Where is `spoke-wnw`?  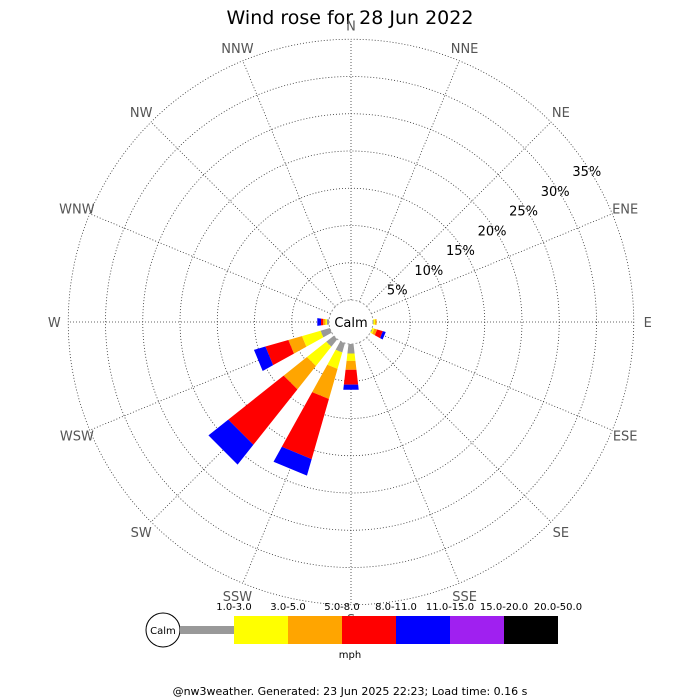
spoke-wnw is located at coordinates (210, 263).